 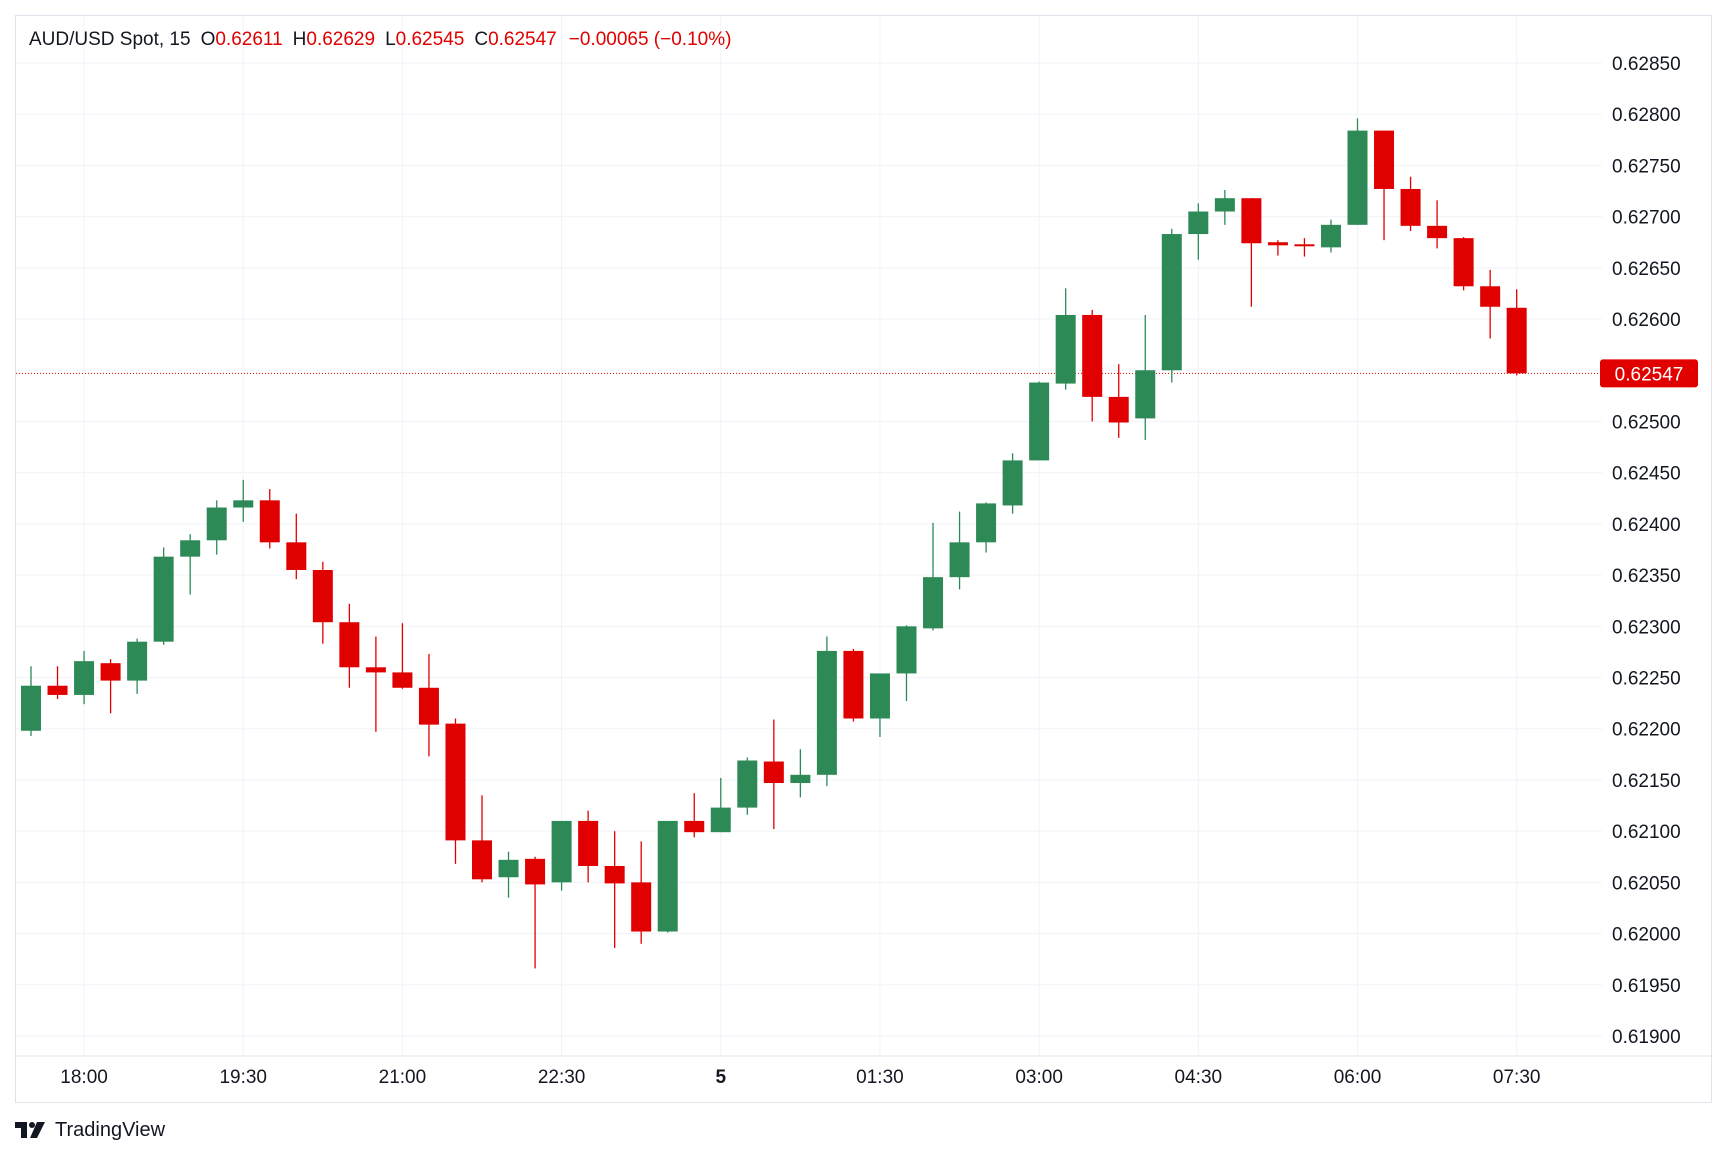 What do you see at coordinates (1646, 1037) in the screenshot?
I see `price-tick-label: 0.61900` at bounding box center [1646, 1037].